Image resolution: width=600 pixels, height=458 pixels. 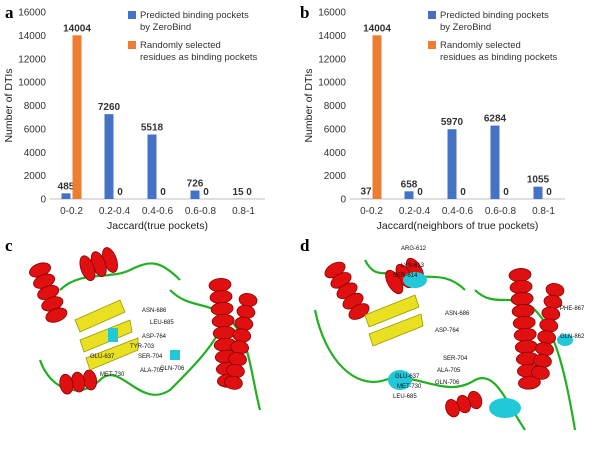 What do you see at coordinates (201, 211) in the screenshot?
I see `x-tick-label: 0.6-0.8` at bounding box center [201, 211].